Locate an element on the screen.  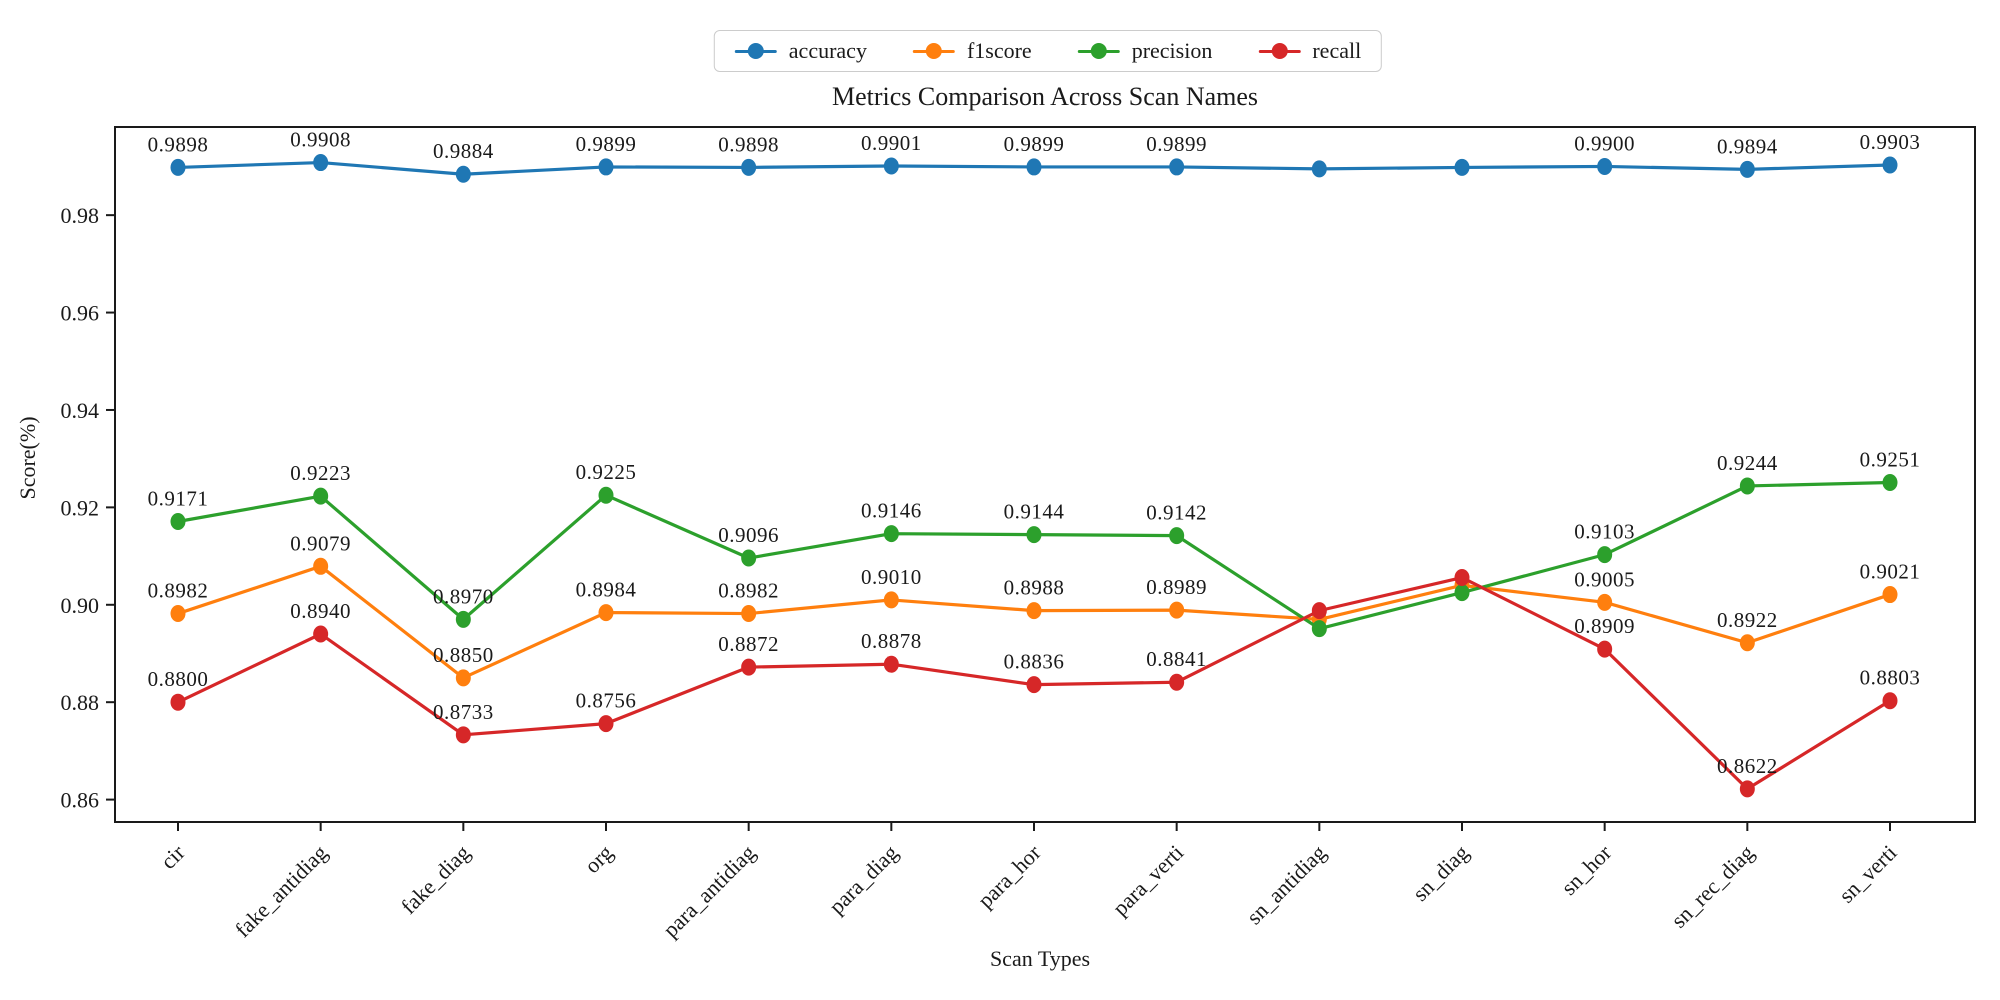
point-label-accuracy-fake_antidiag: 0.9908 is located at coordinates (320, 140).